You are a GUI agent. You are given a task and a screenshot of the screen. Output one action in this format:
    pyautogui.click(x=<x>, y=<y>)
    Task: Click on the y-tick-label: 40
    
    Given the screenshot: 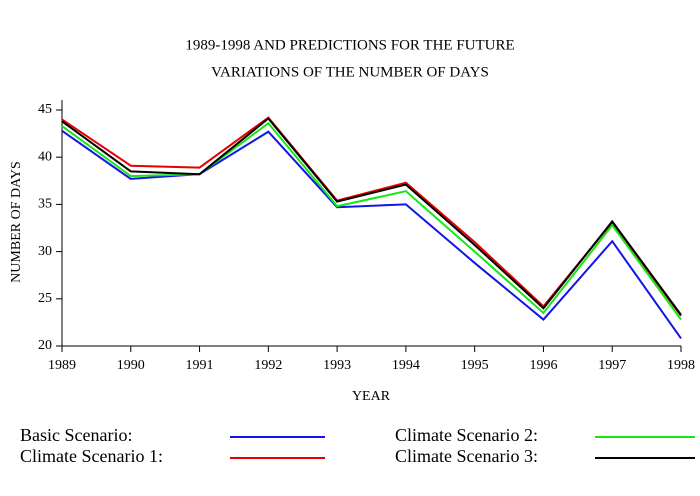 What is the action you would take?
    pyautogui.click(x=45, y=156)
    